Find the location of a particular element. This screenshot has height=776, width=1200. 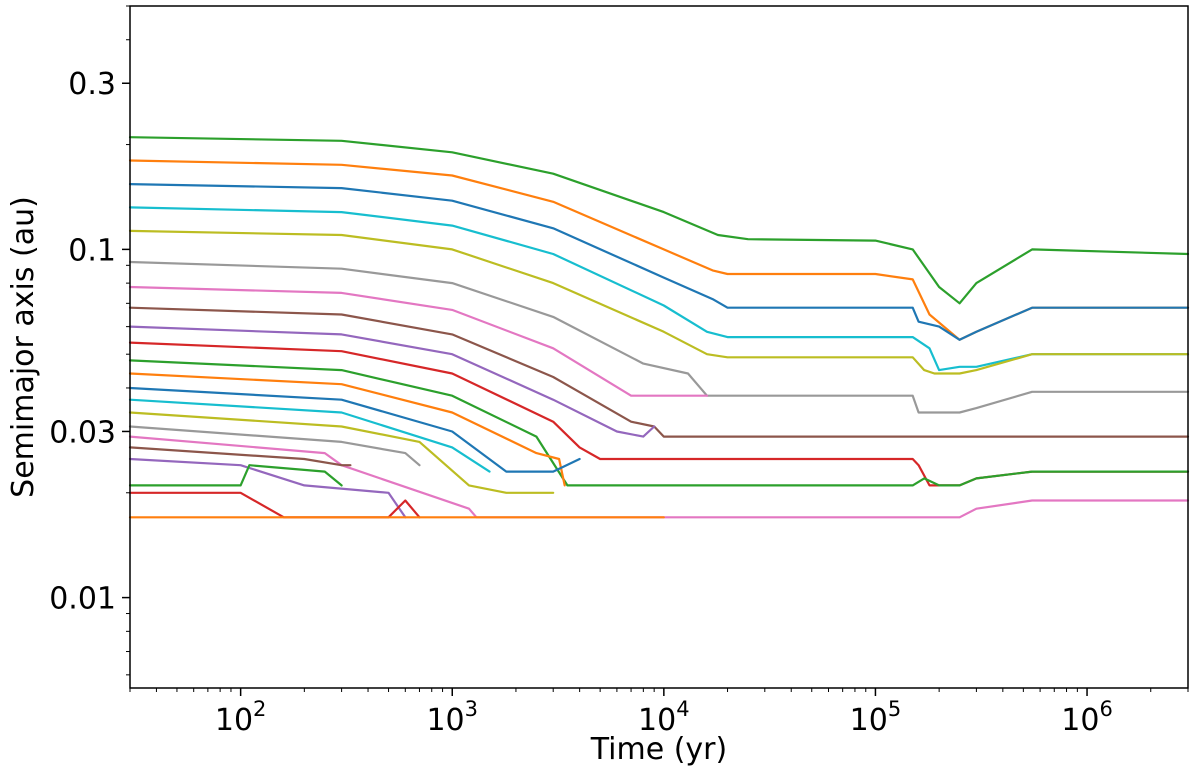

x-tick-label: 10⁴ is located at coordinates (664, 717).